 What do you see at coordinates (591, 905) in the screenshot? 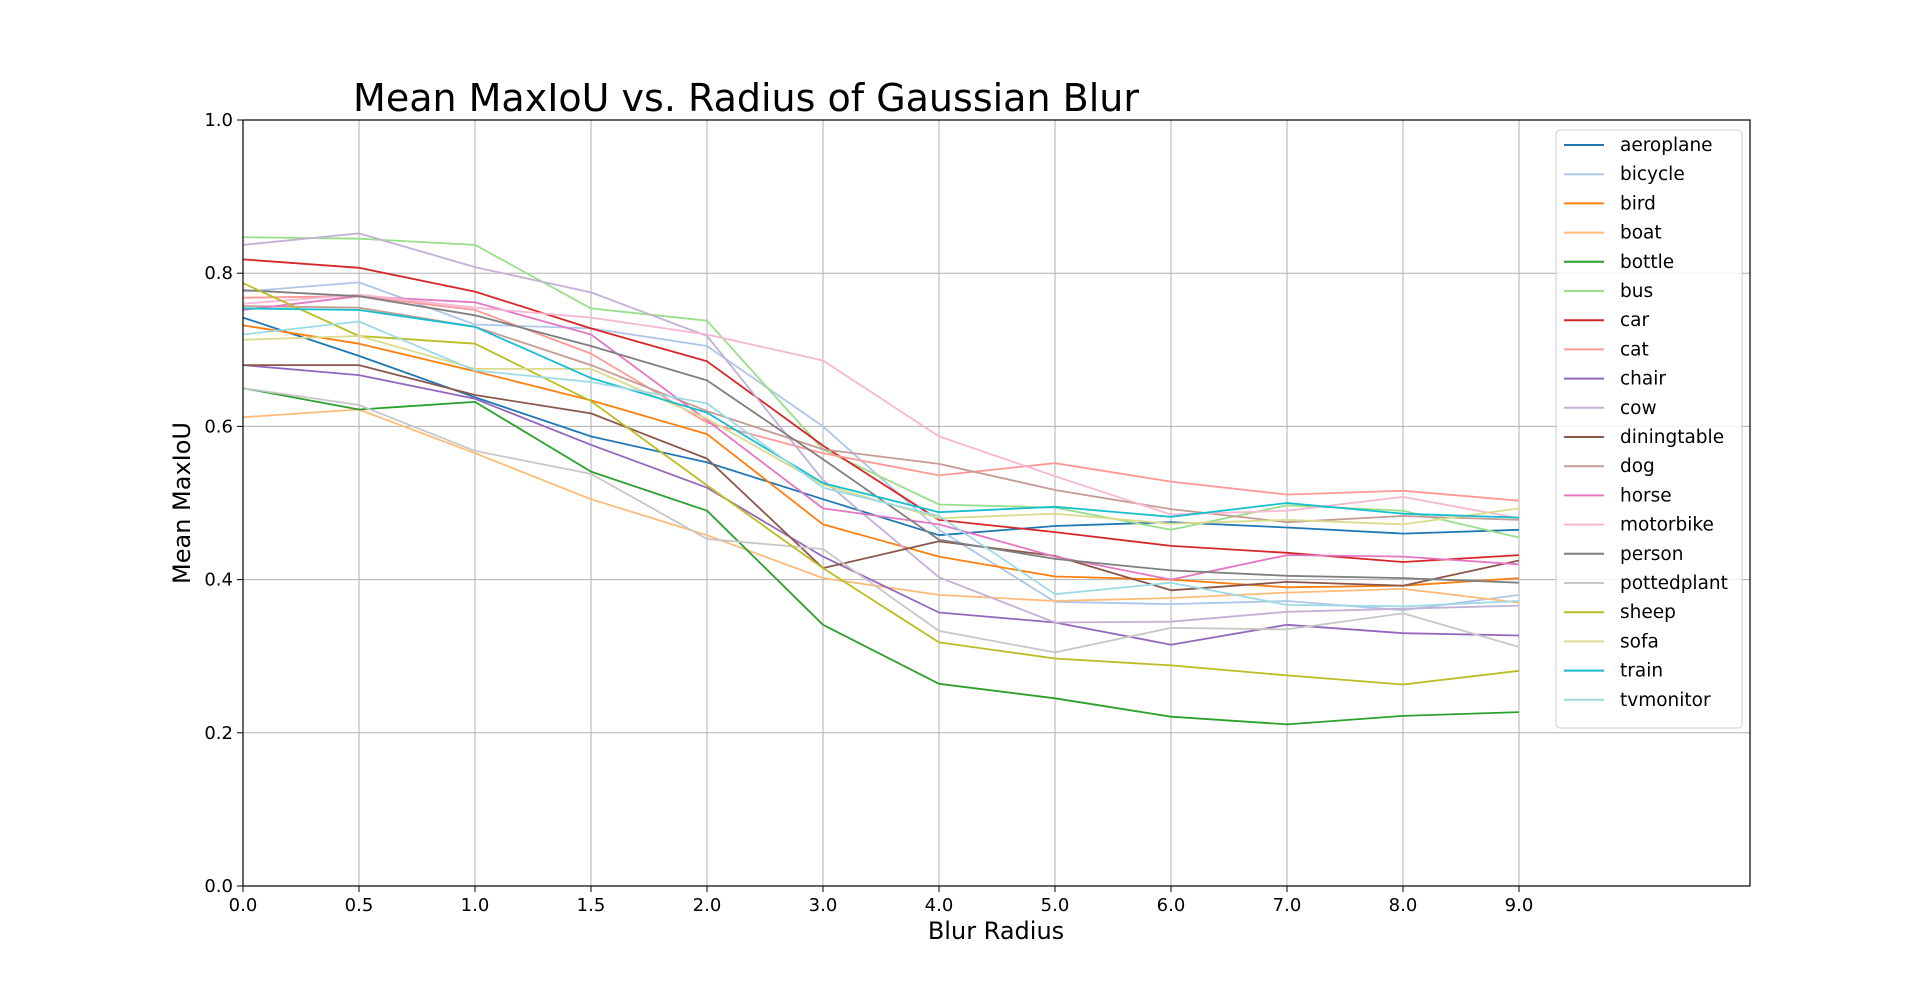
I see `x-tick-label: 1.5` at bounding box center [591, 905].